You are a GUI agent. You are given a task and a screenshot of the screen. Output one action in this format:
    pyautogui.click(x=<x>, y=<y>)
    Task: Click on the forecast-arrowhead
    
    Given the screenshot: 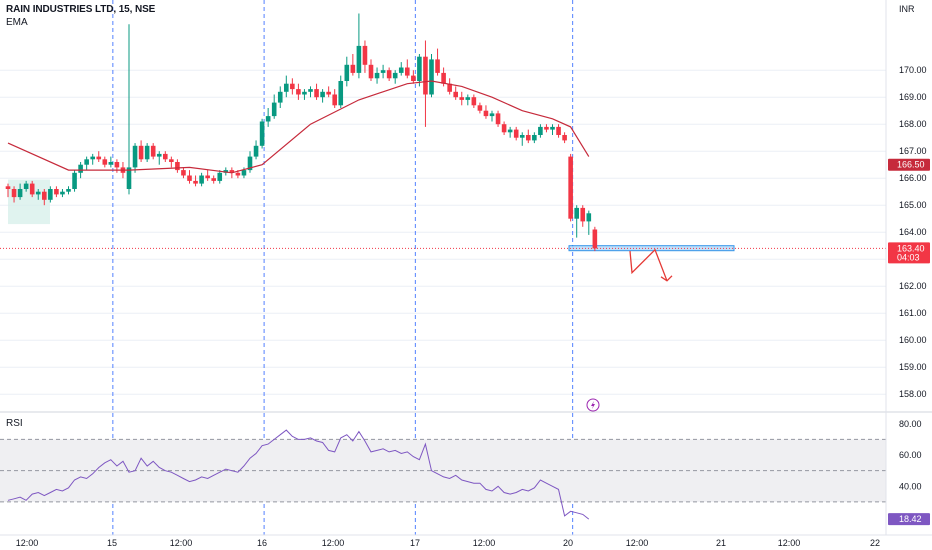 What is the action you would take?
    pyautogui.click(x=666, y=278)
    